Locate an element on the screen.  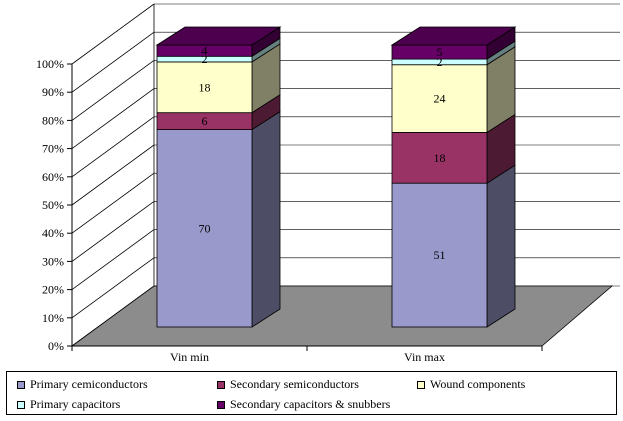
legend-label: Primary capacitors is located at coordinates (75, 404).